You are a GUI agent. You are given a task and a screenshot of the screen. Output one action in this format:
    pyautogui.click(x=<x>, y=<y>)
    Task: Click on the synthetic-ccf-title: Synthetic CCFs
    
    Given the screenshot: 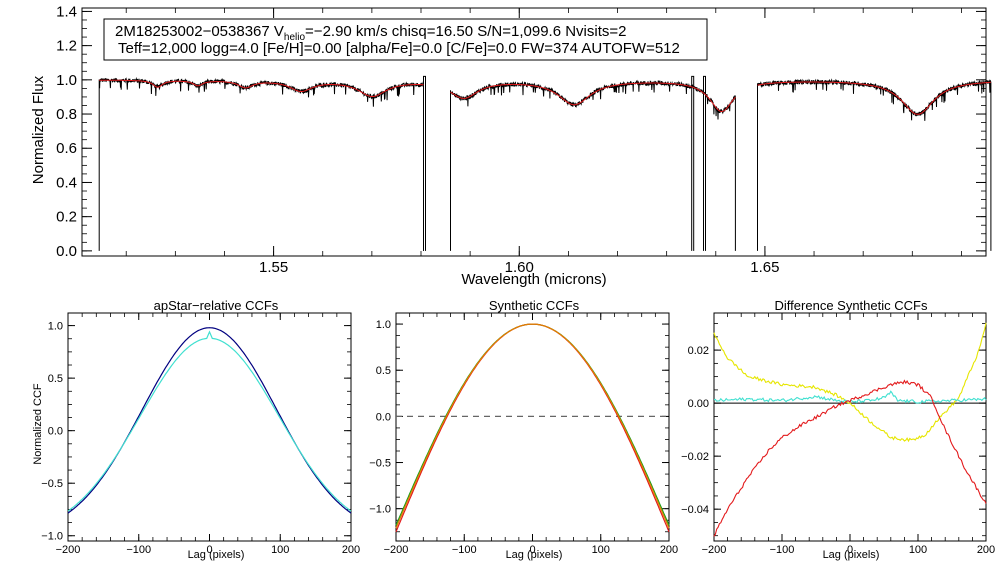 What is the action you would take?
    pyautogui.click(x=534, y=305)
    